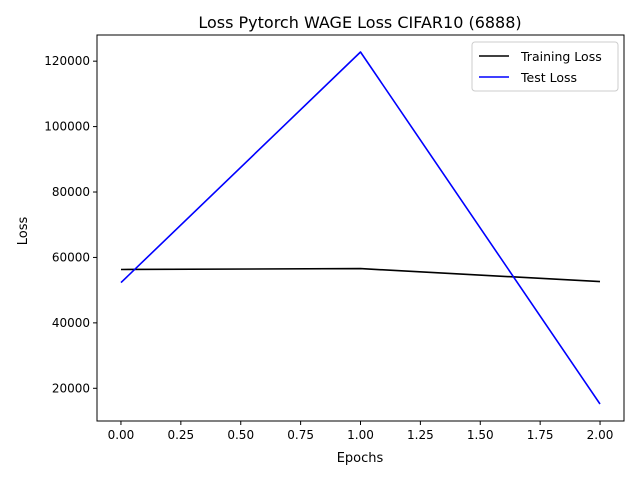 This screenshot has width=640, height=480. What do you see at coordinates (121, 435) in the screenshot?
I see `x-tick-label: 0.00` at bounding box center [121, 435].